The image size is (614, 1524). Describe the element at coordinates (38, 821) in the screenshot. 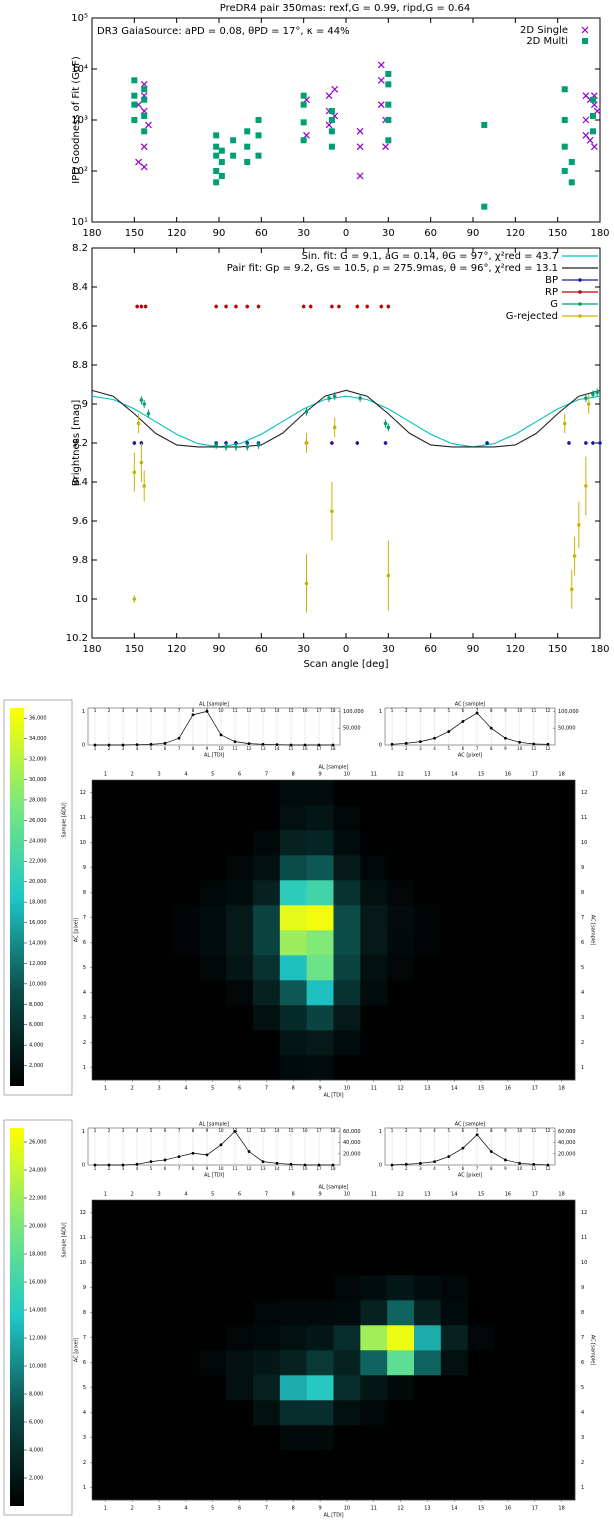

I see `colorbar-tick-label: 26,000` at that location.